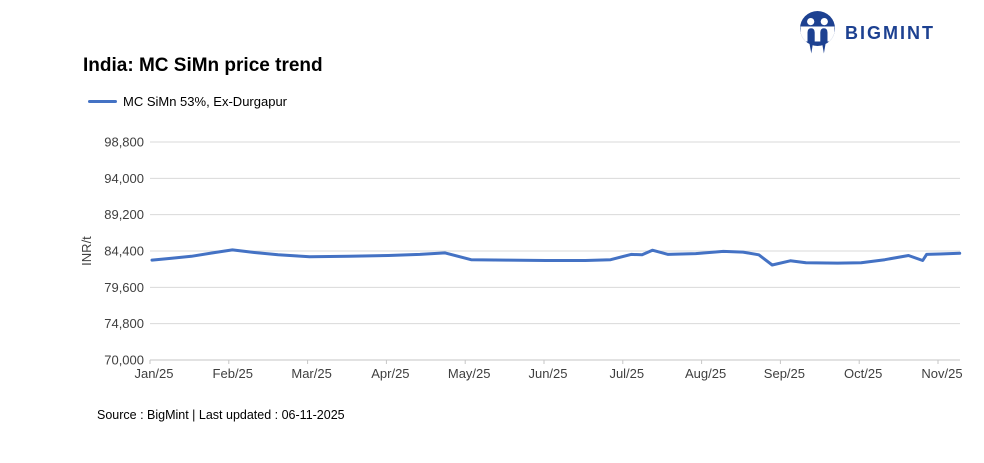 This screenshot has height=463, width=984. Describe the element at coordinates (890, 32) in the screenshot. I see `bigmint-logo-text: BIGMINT` at that location.